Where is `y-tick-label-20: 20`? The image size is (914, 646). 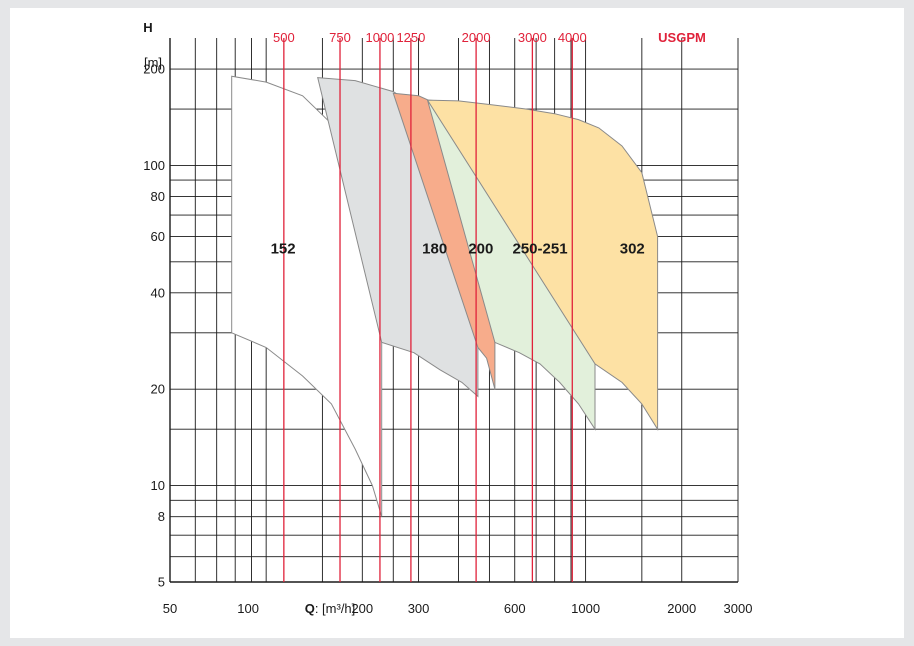 y-tick-label-20: 20 is located at coordinates (158, 389).